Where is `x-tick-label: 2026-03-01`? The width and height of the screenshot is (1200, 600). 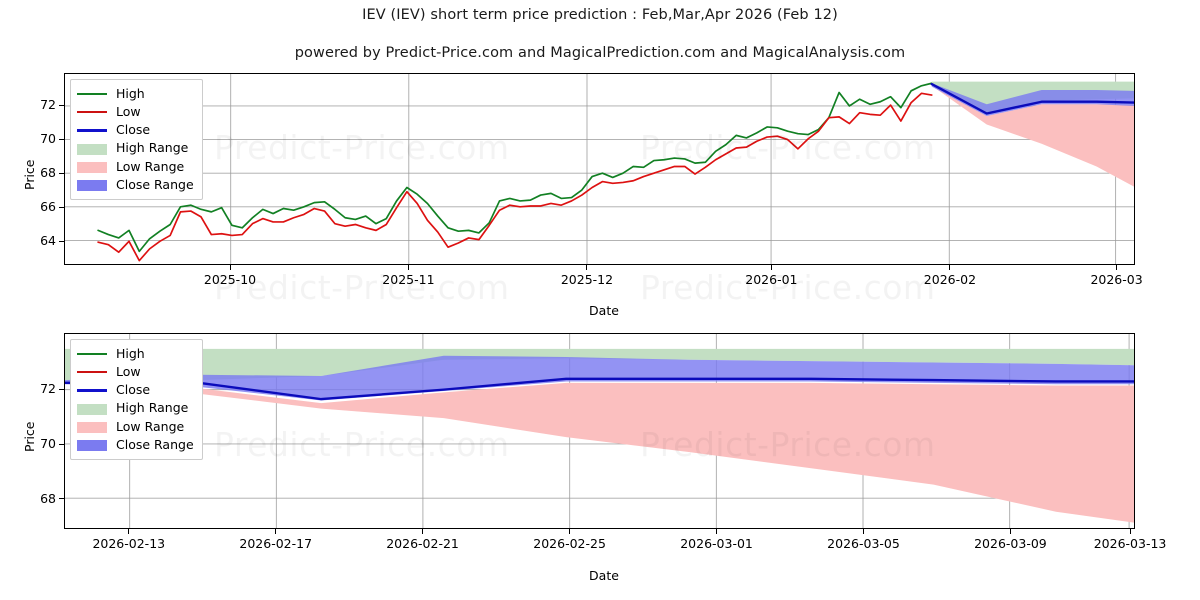
x-tick-label: 2026-03-01 is located at coordinates (716, 543).